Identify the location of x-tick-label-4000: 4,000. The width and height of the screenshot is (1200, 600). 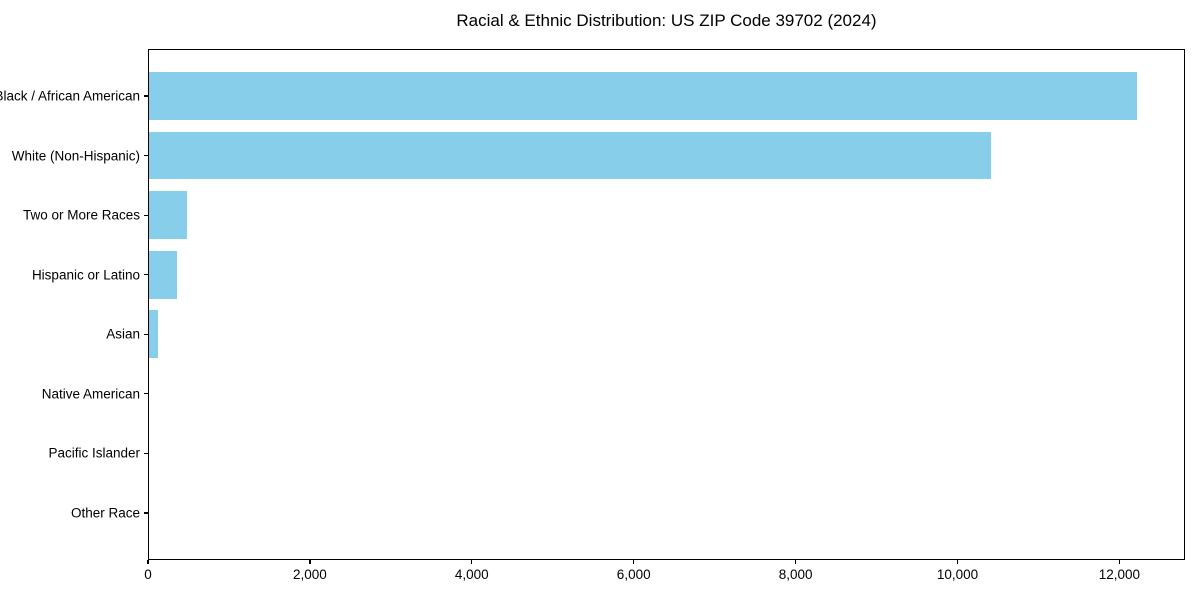
(471, 574).